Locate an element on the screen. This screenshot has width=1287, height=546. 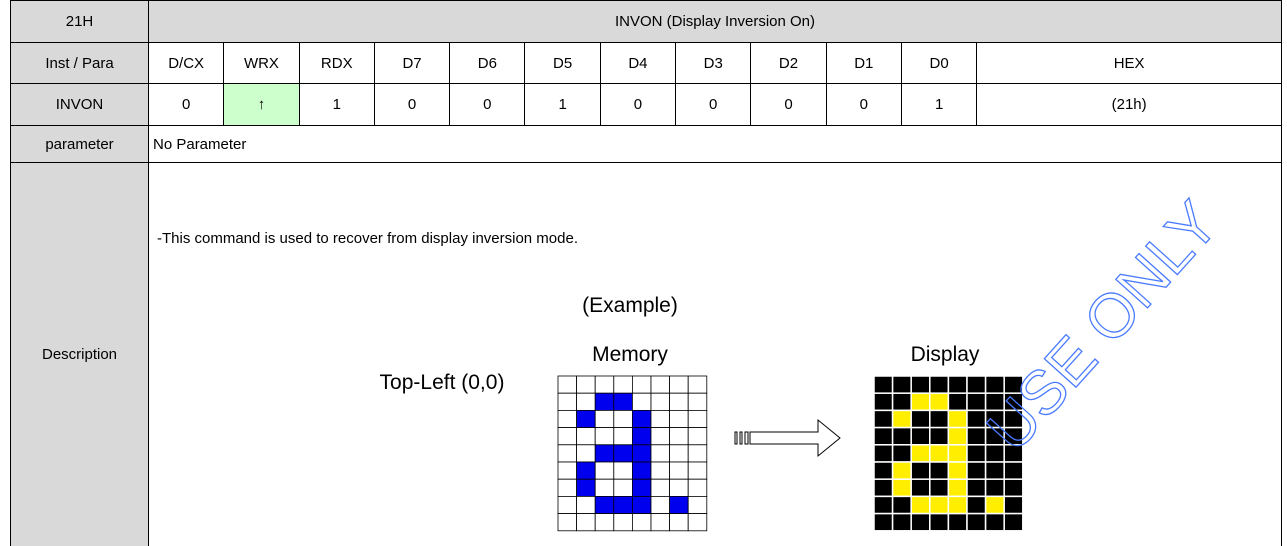
column-header: HEX is located at coordinates (1129, 63).